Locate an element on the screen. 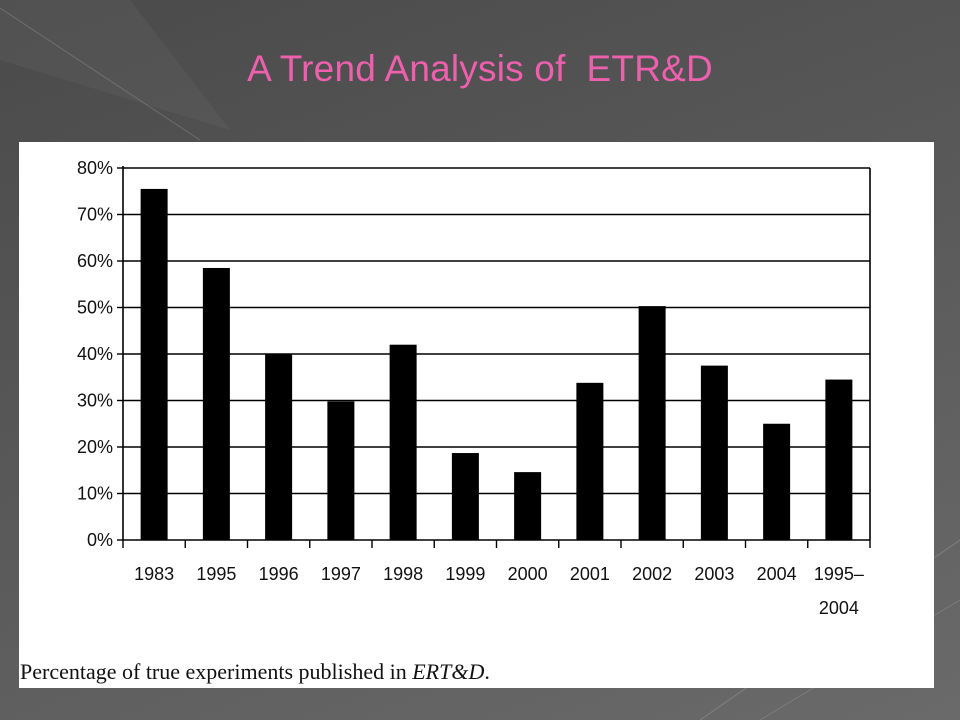 This screenshot has height=720, width=960. x-tick-label: 2003 is located at coordinates (714, 574).